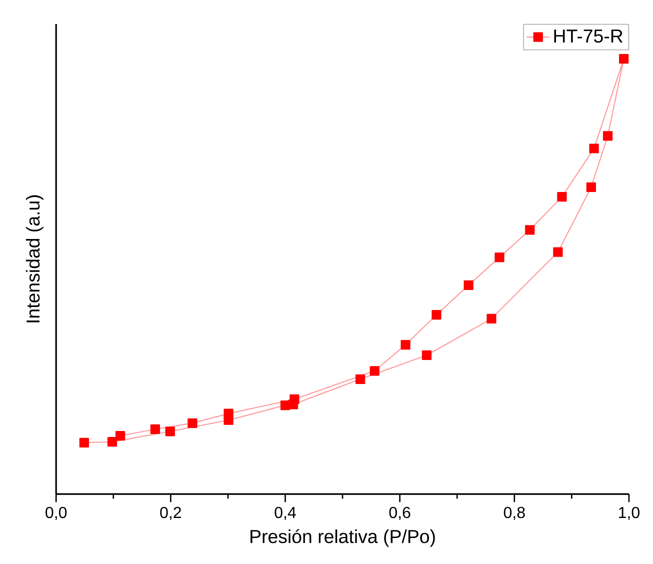 The image size is (653, 564). Describe the element at coordinates (35, 259) in the screenshot. I see `y-axis-title: Intensidad (a.u)` at that location.